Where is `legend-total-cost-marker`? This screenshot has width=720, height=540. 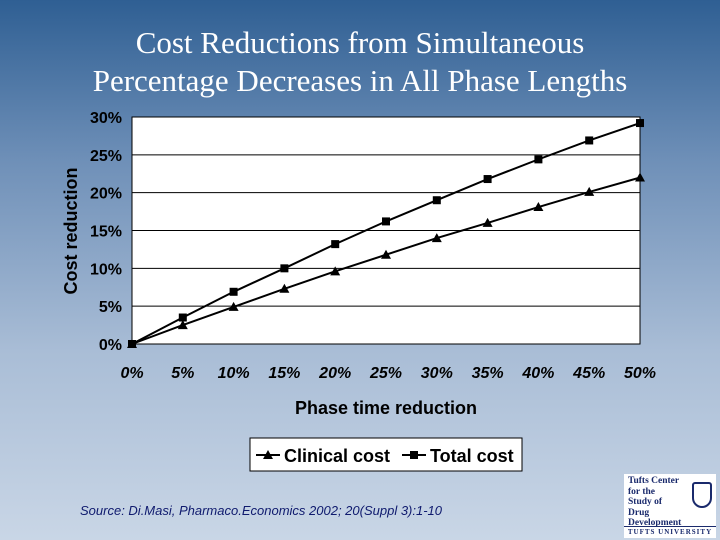 legend-total-cost-marker is located at coordinates (414, 455).